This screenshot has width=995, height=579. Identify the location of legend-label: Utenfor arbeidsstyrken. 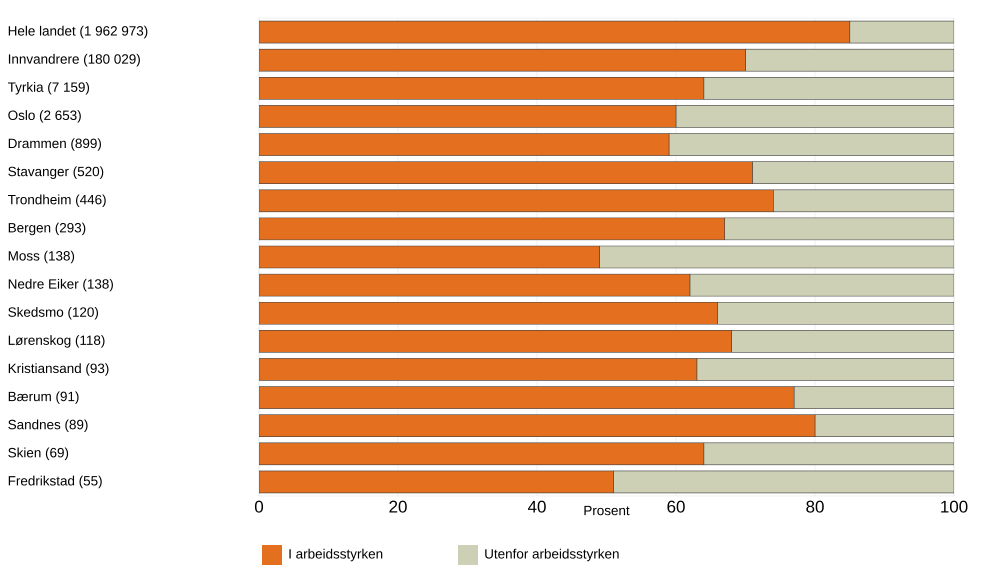
(552, 555).